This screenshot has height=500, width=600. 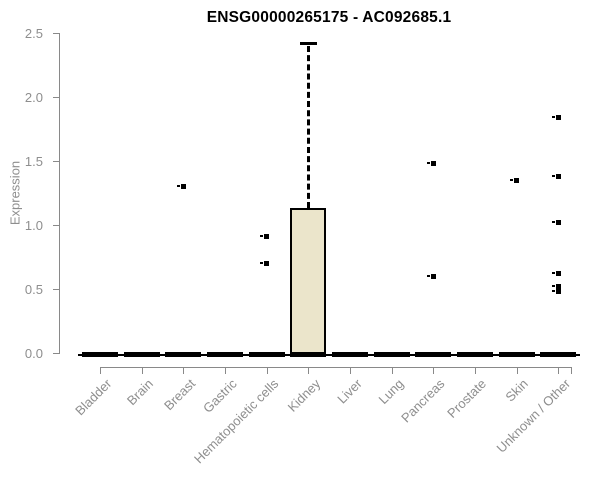 I want to click on y-axis-line, so click(x=59, y=193).